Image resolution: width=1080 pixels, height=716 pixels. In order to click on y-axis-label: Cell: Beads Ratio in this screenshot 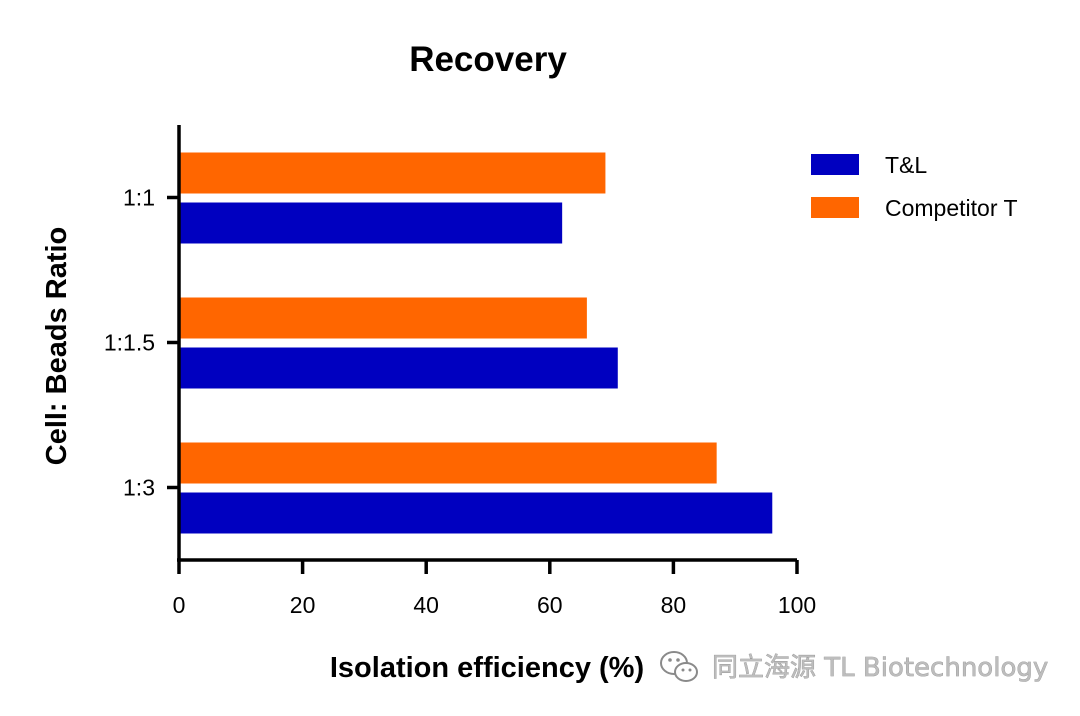, I will do `click(57, 346)`.